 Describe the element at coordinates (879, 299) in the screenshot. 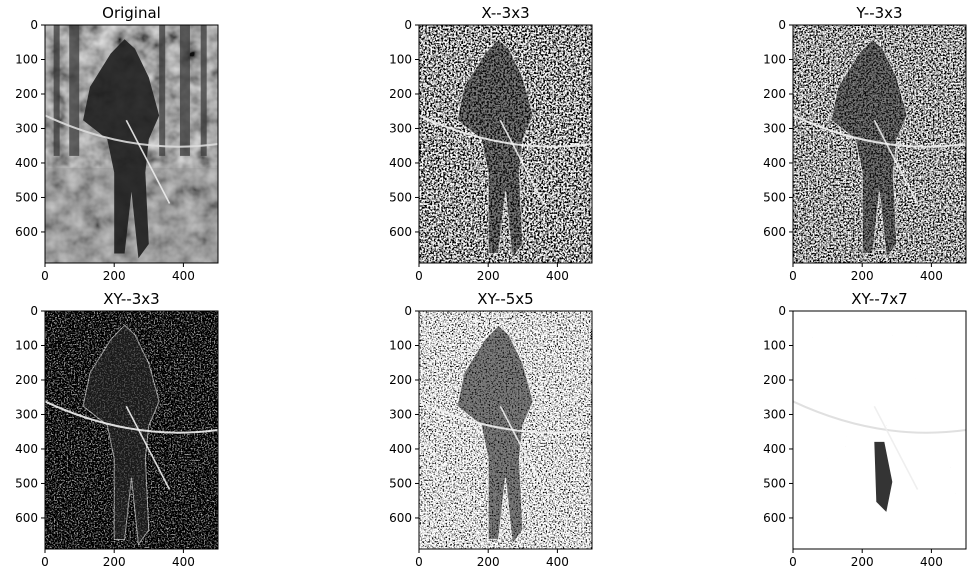

I see `subplot-title: XY--7x7` at that location.